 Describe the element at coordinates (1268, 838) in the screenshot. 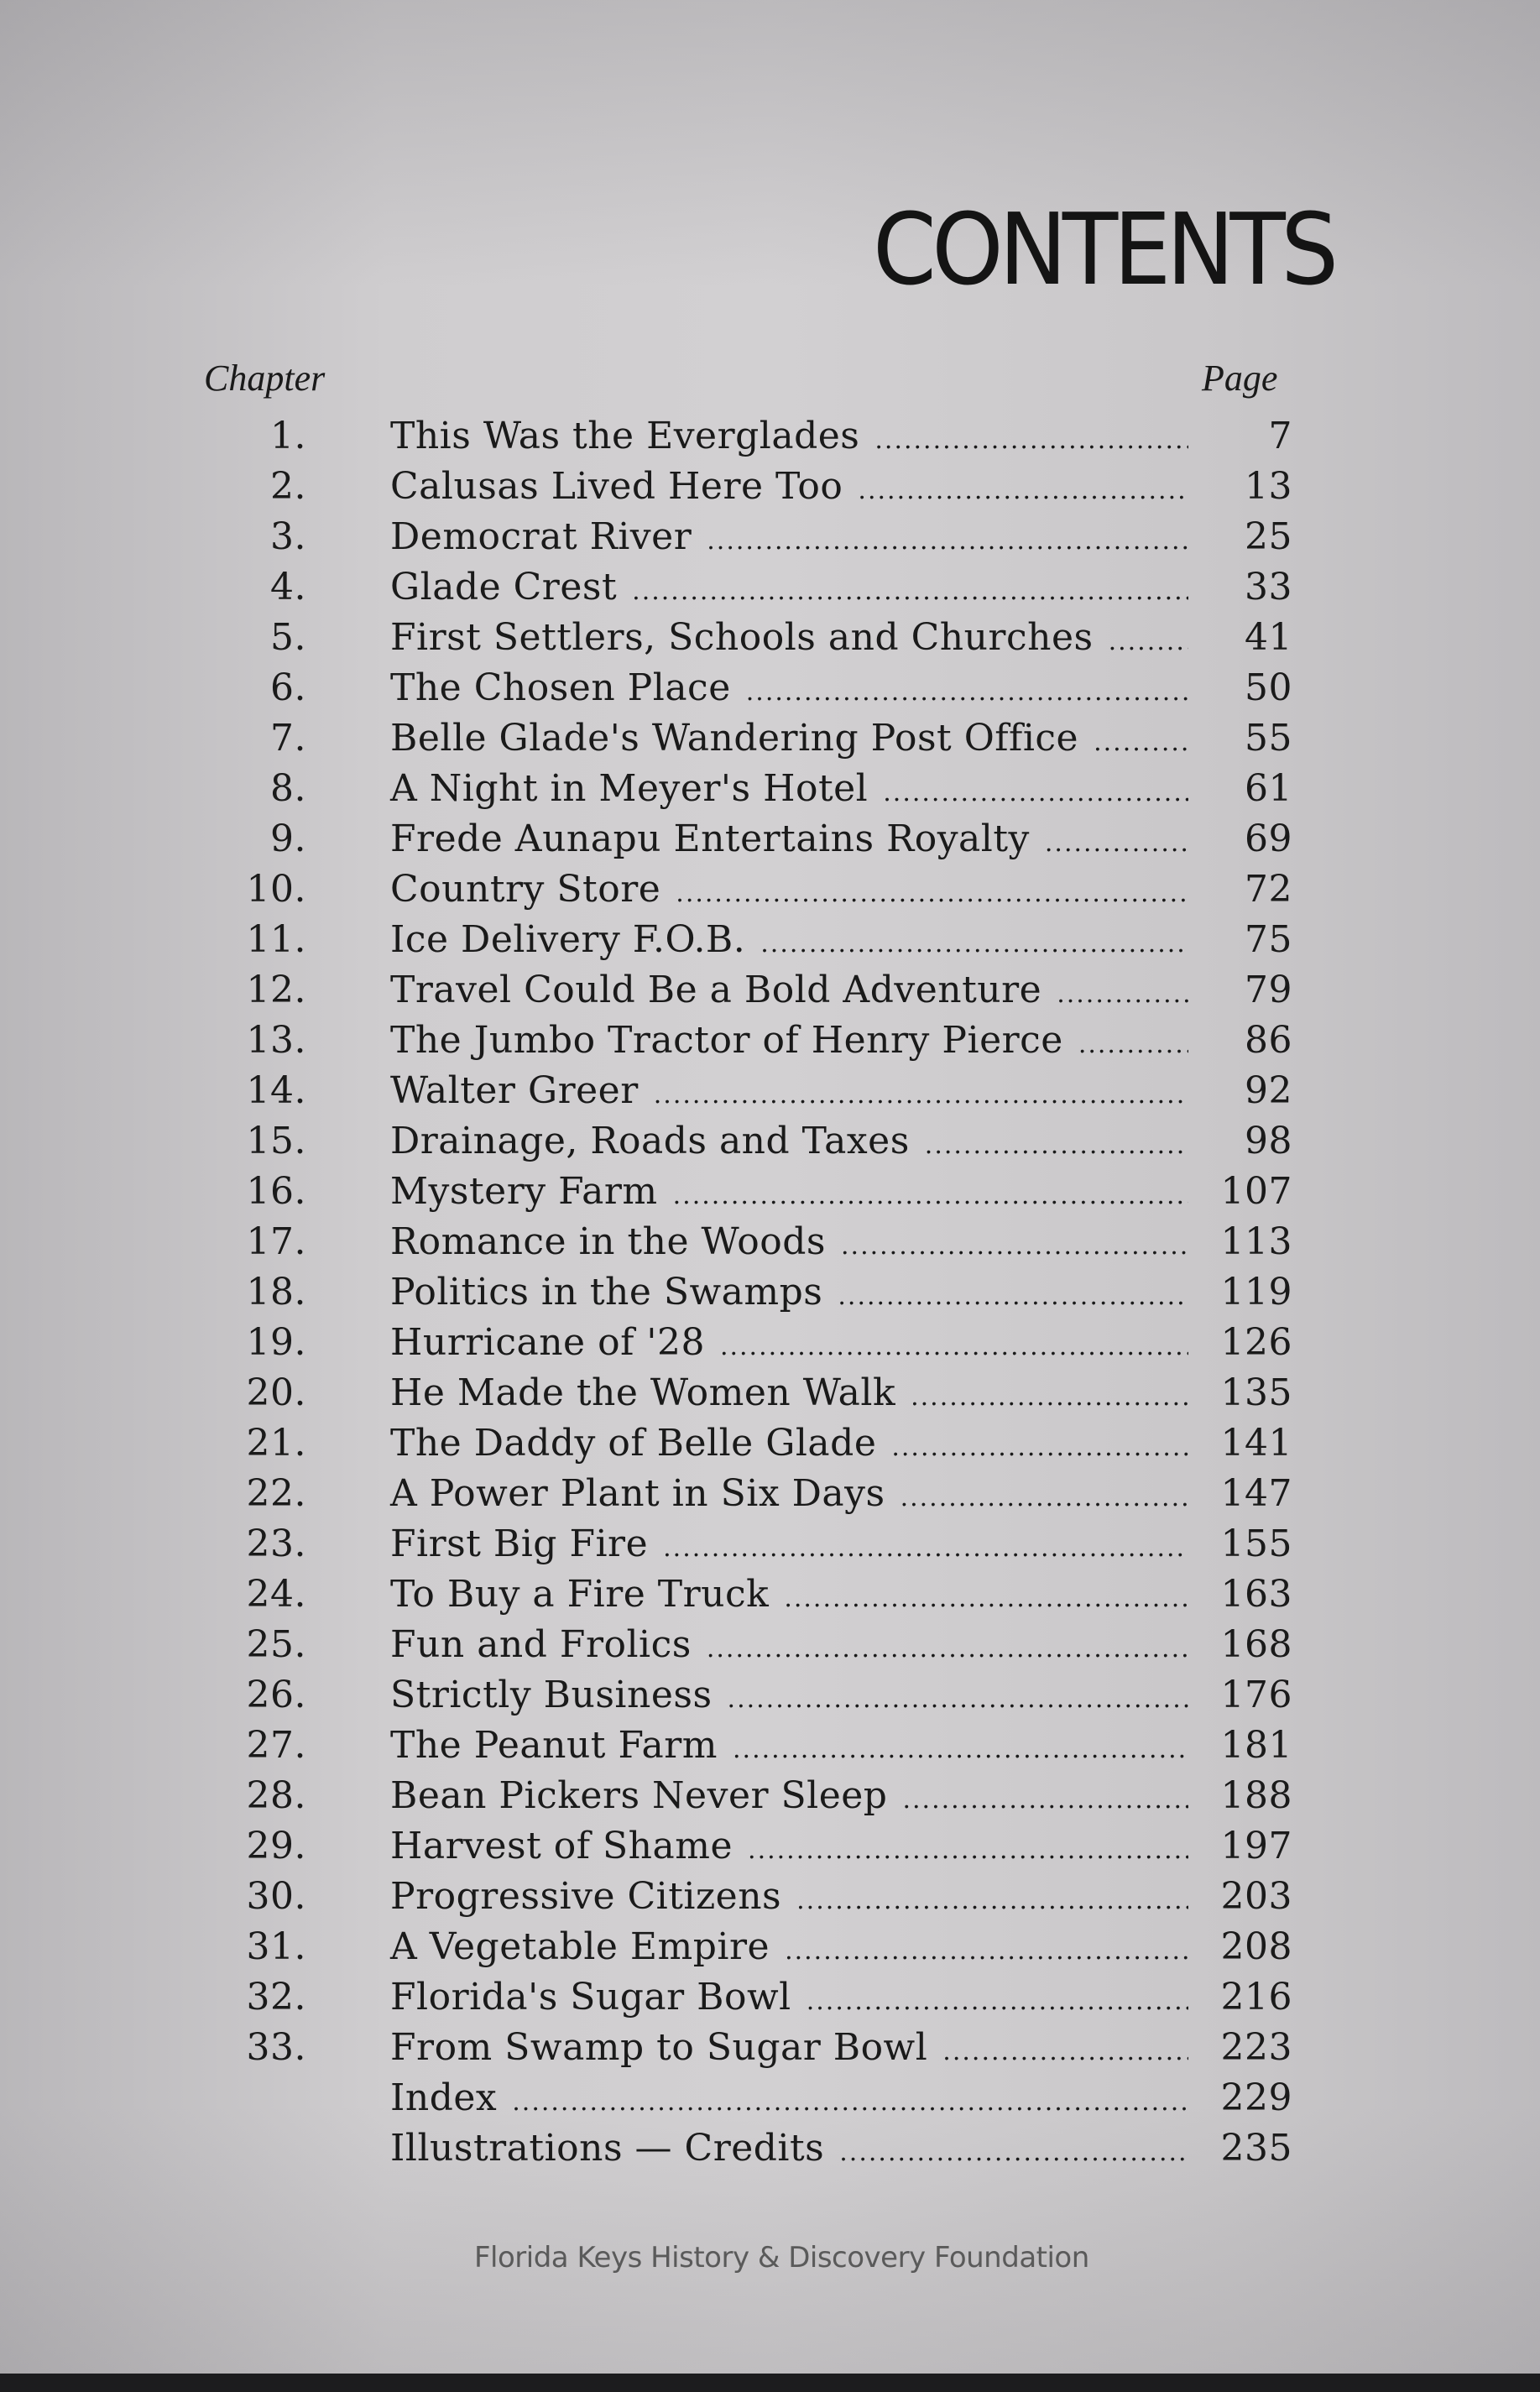

I see `page-number: 69` at that location.